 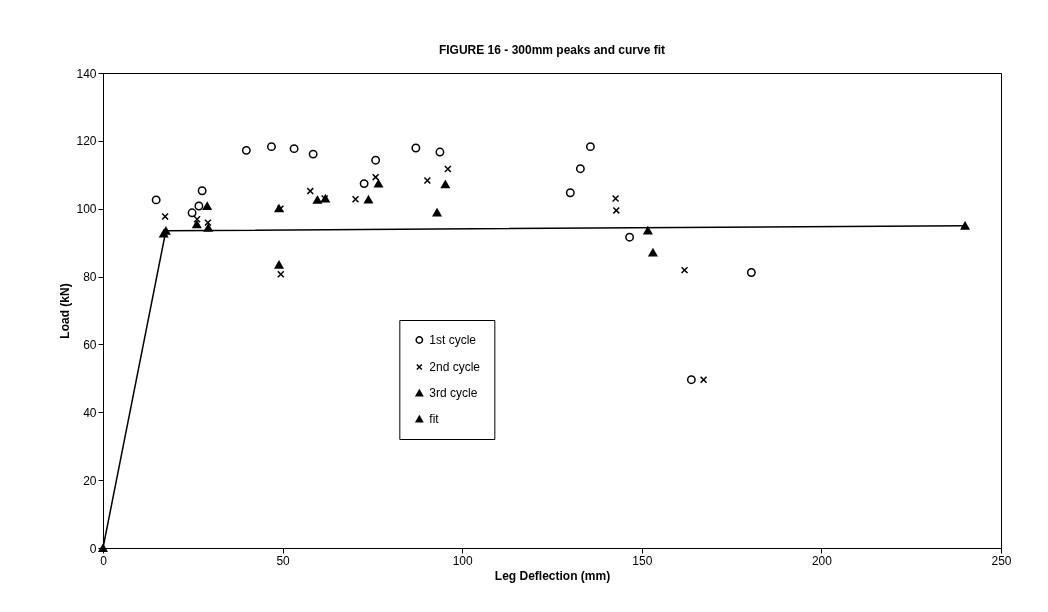 What do you see at coordinates (642, 560) in the screenshot?
I see `x-tick-label: 150` at bounding box center [642, 560].